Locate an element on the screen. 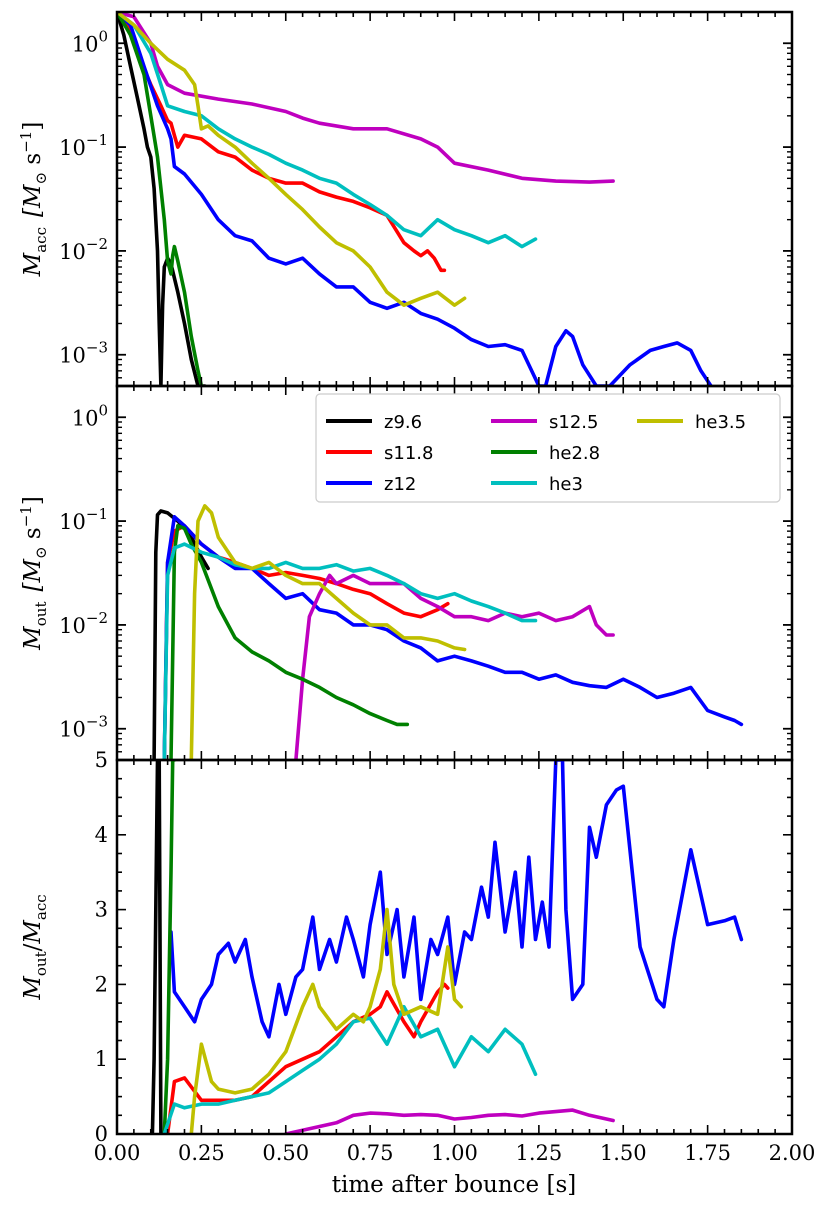 The image size is (830, 1215). y-tick-label: 2 is located at coordinates (101, 984).